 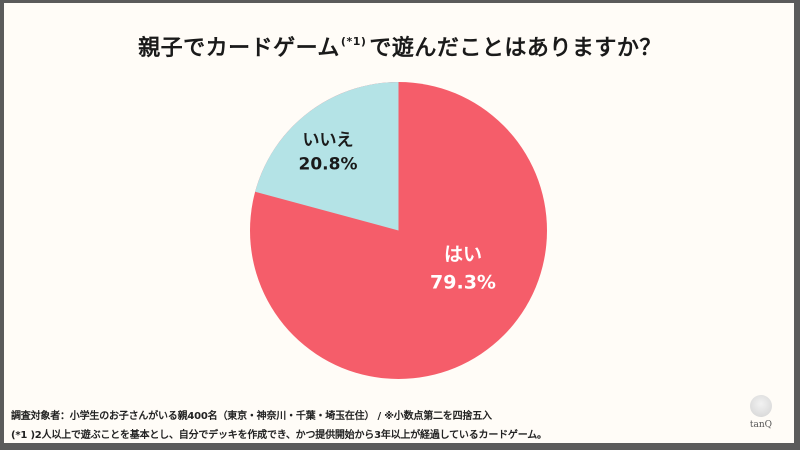 What do you see at coordinates (463, 254) in the screenshot?
I see `slice-yes-name: はい` at bounding box center [463, 254].